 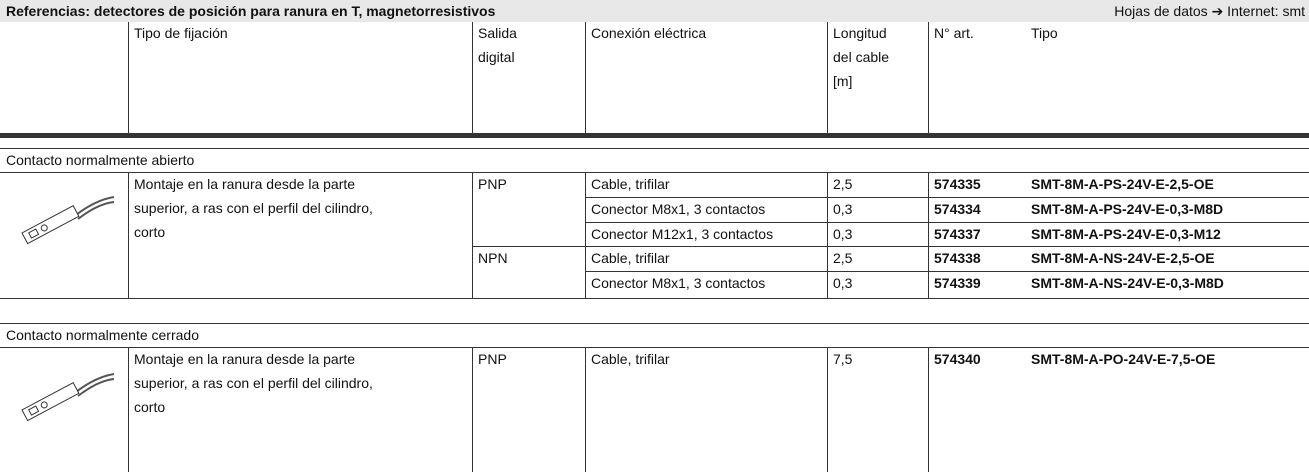 I want to click on column-header: Salida digital, so click(x=497, y=45).